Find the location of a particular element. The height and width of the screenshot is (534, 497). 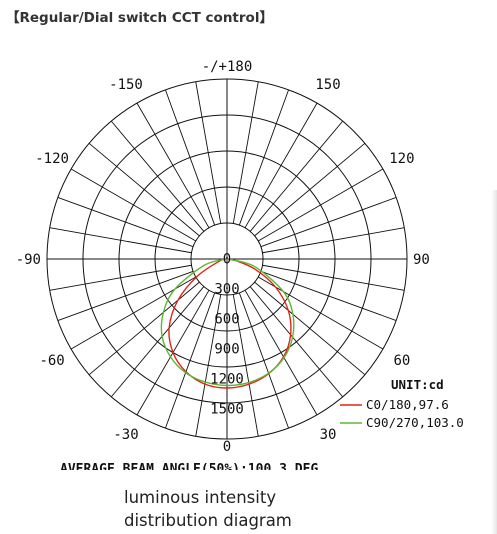

angle-label: 30 is located at coordinates (328, 435).